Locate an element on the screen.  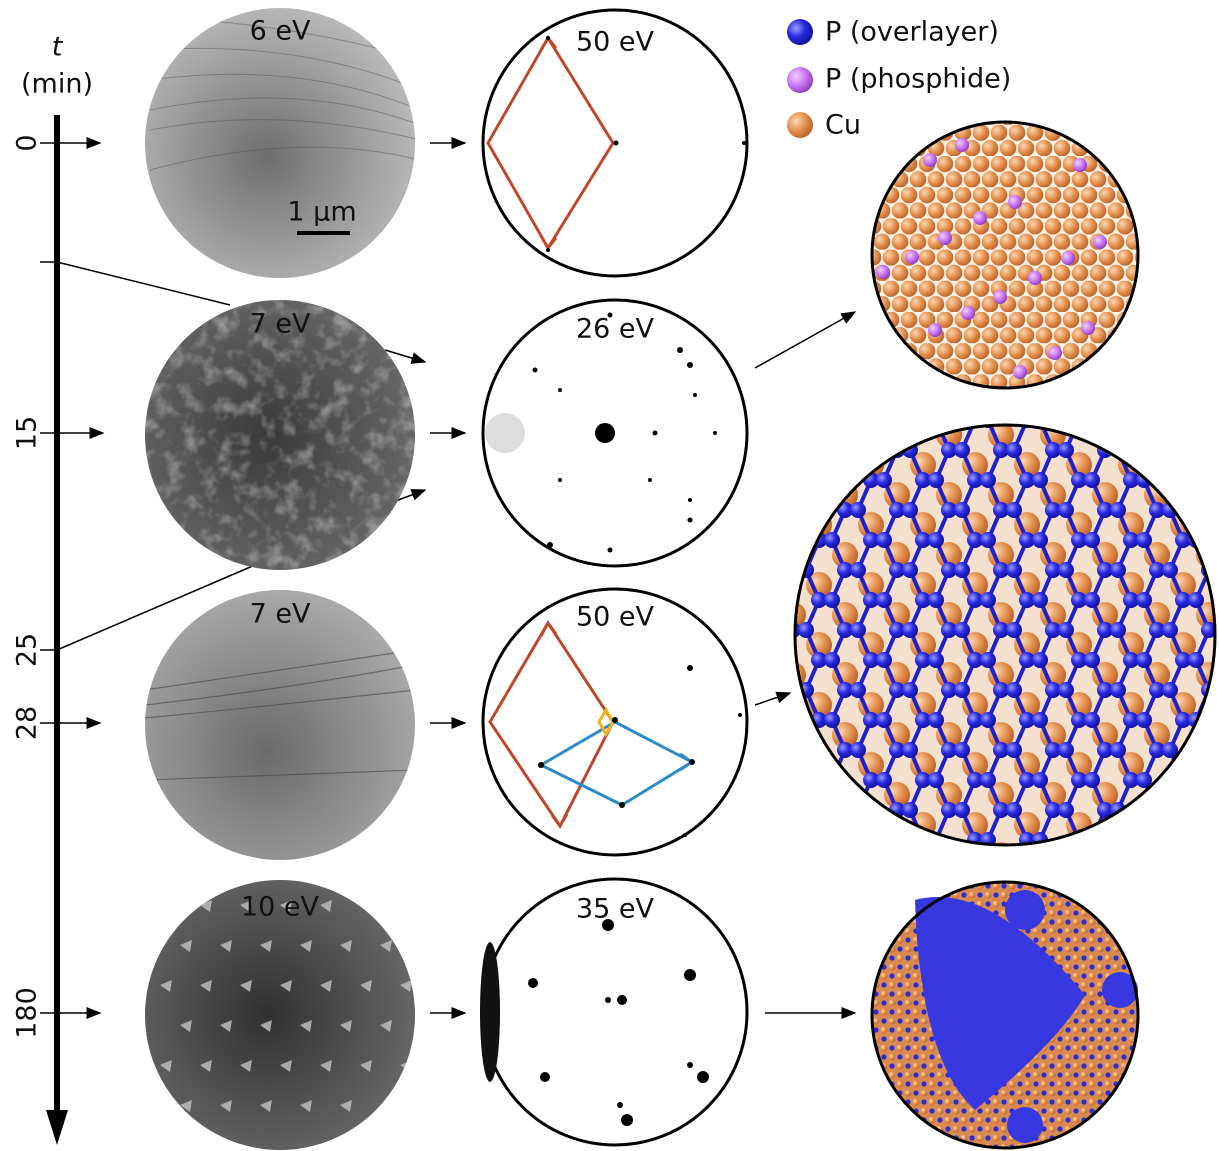
leem-energy: 10 eV is located at coordinates (280, 907).